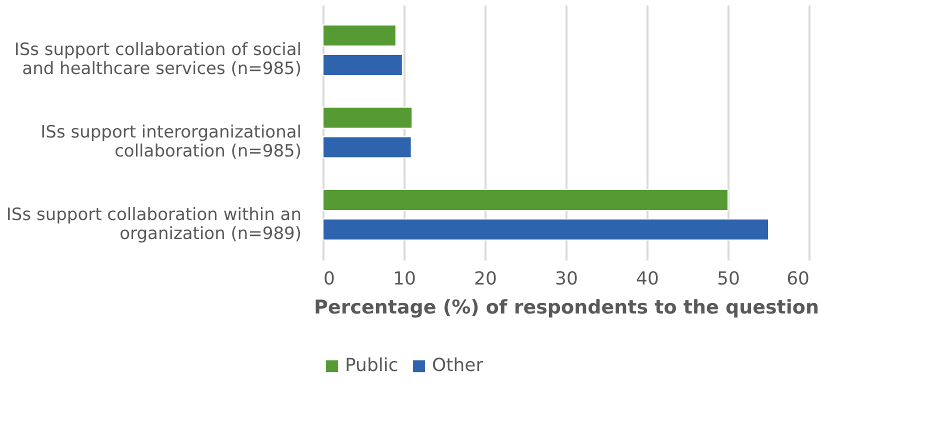 Image resolution: width=939 pixels, height=422 pixels. What do you see at coordinates (371, 365) in the screenshot?
I see `legend-label: Public` at bounding box center [371, 365].